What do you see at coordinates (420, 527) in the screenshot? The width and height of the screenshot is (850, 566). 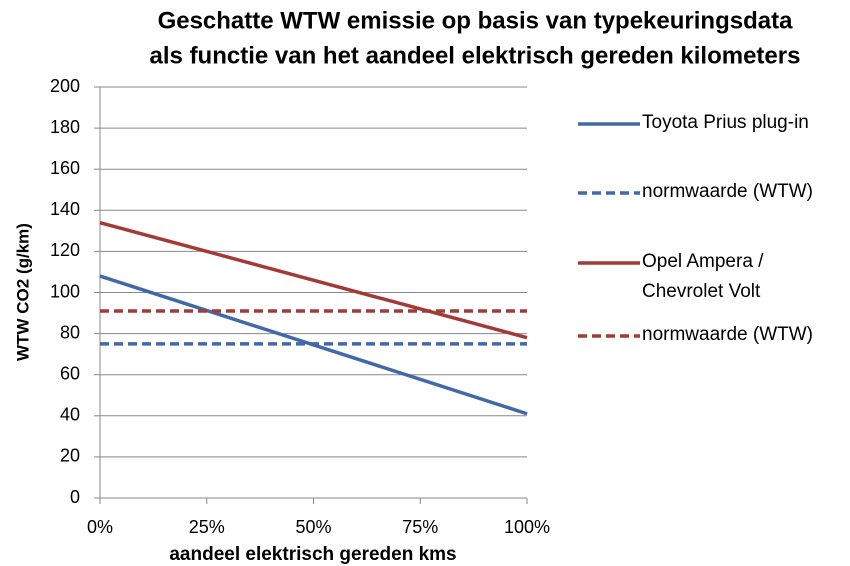 I see `x-tick-label: 75%` at bounding box center [420, 527].